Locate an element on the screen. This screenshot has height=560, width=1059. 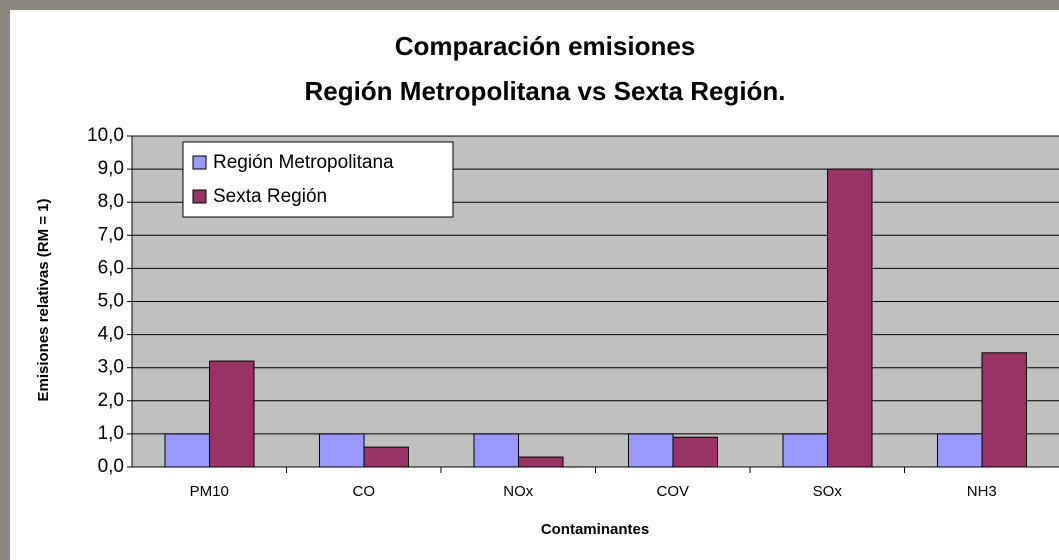
y-tick-label: 3,0 is located at coordinates (111, 367).